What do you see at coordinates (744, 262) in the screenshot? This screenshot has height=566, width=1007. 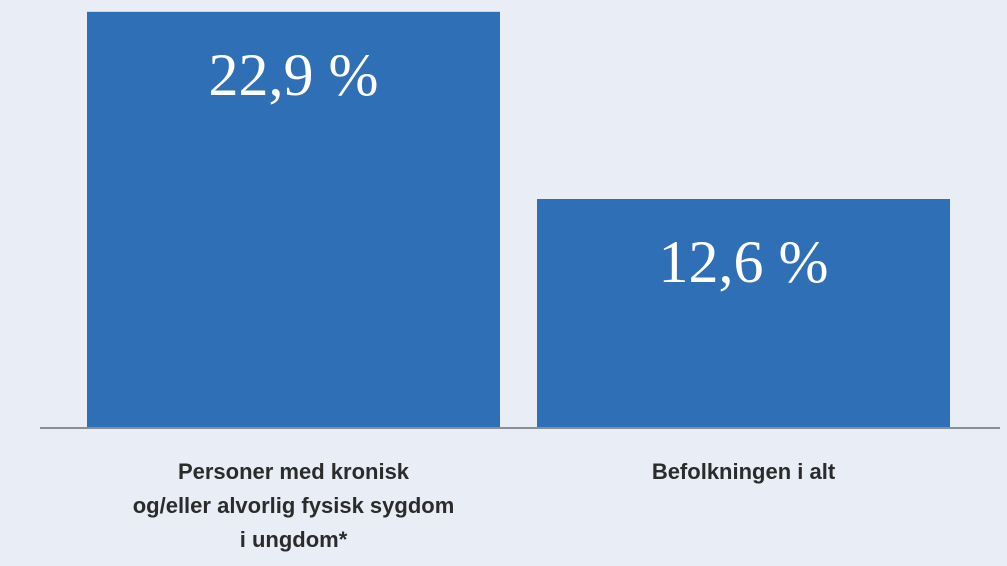 I see `value-label: 12,6 %` at bounding box center [744, 262].